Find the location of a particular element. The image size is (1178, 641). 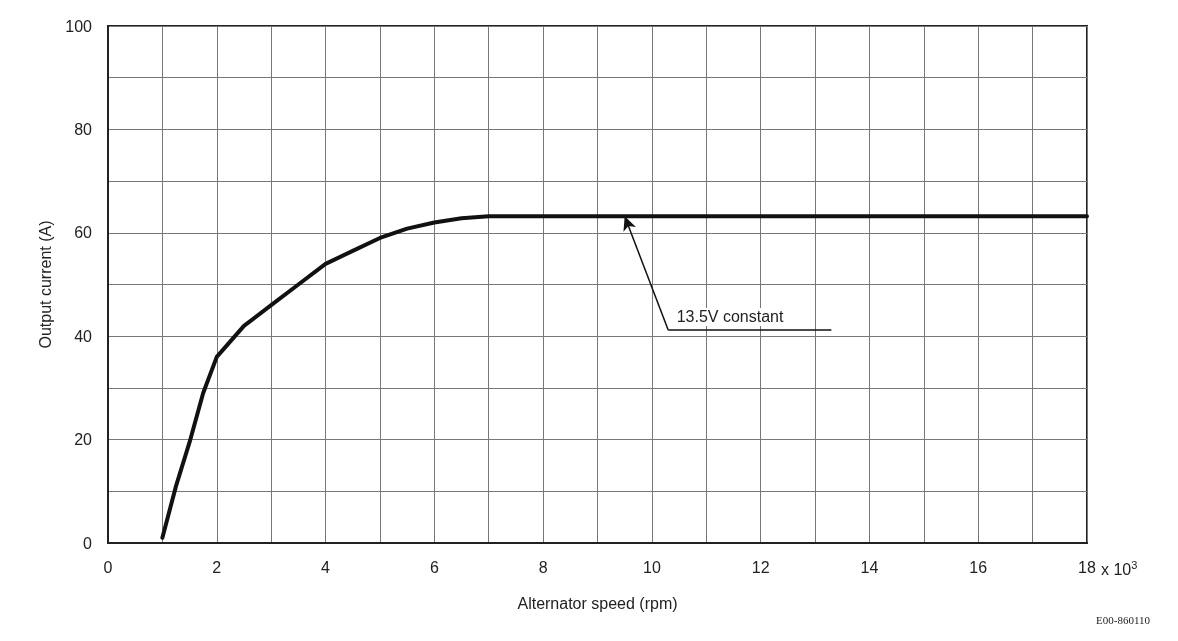

x-axis-title: Alternator speed (rpm) is located at coordinates (597, 603).